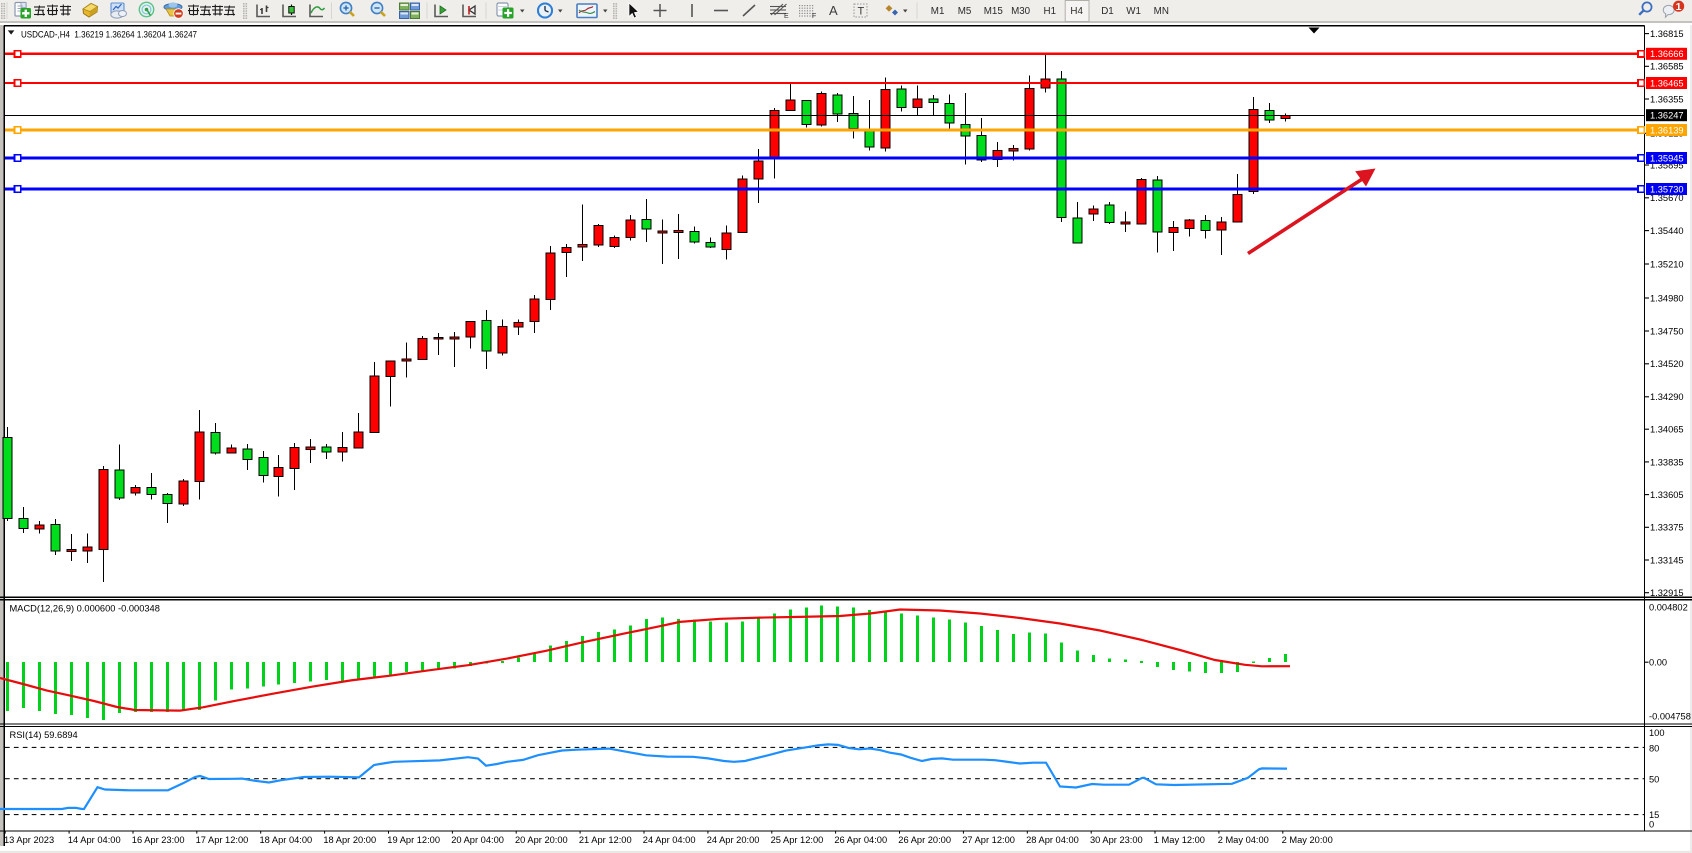 Image resolution: width=1692 pixels, height=853 pixels. Describe the element at coordinates (1667, 364) in the screenshot. I see `svg-text: 1.34520` at that location.